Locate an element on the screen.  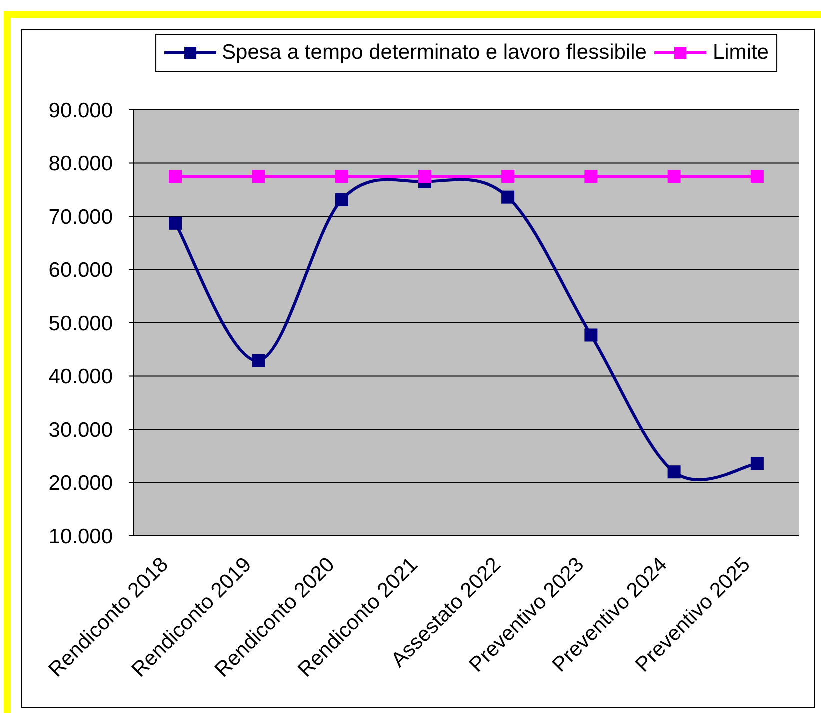
y-tick-label: 60.000 is located at coordinates (80, 270).